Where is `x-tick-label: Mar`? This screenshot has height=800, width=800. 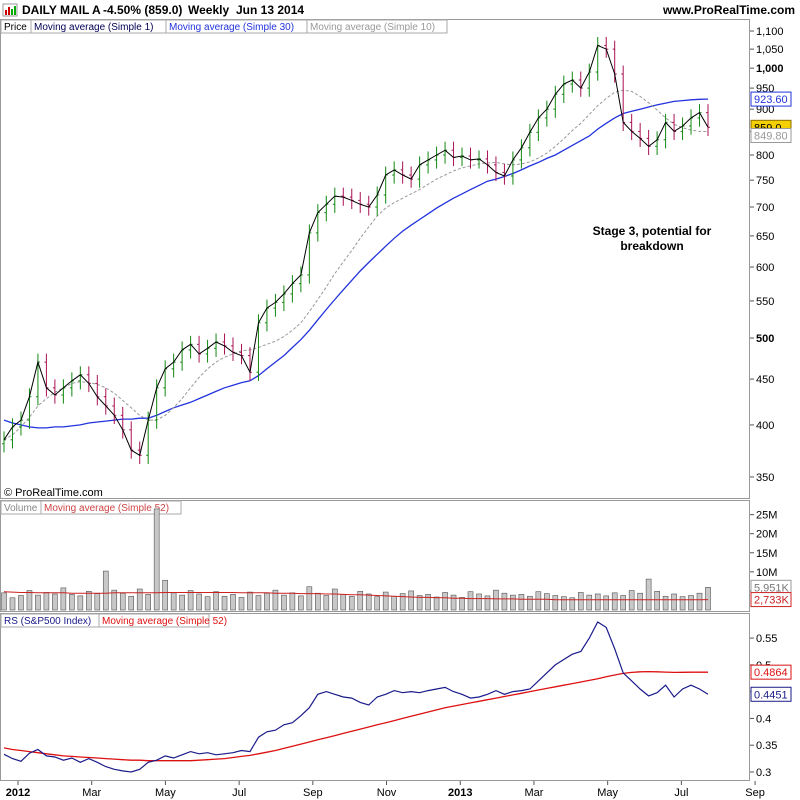 x-tick-label: Mar is located at coordinates (533, 793).